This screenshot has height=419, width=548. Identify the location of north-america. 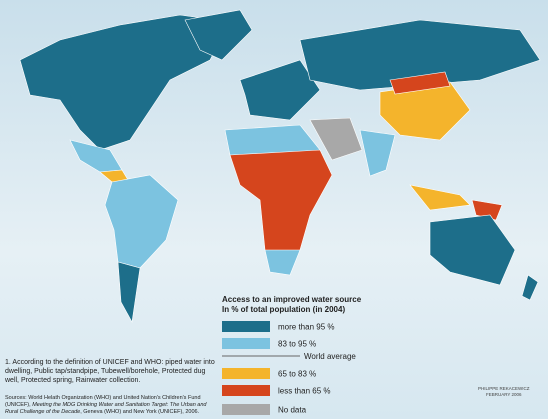
(125, 82).